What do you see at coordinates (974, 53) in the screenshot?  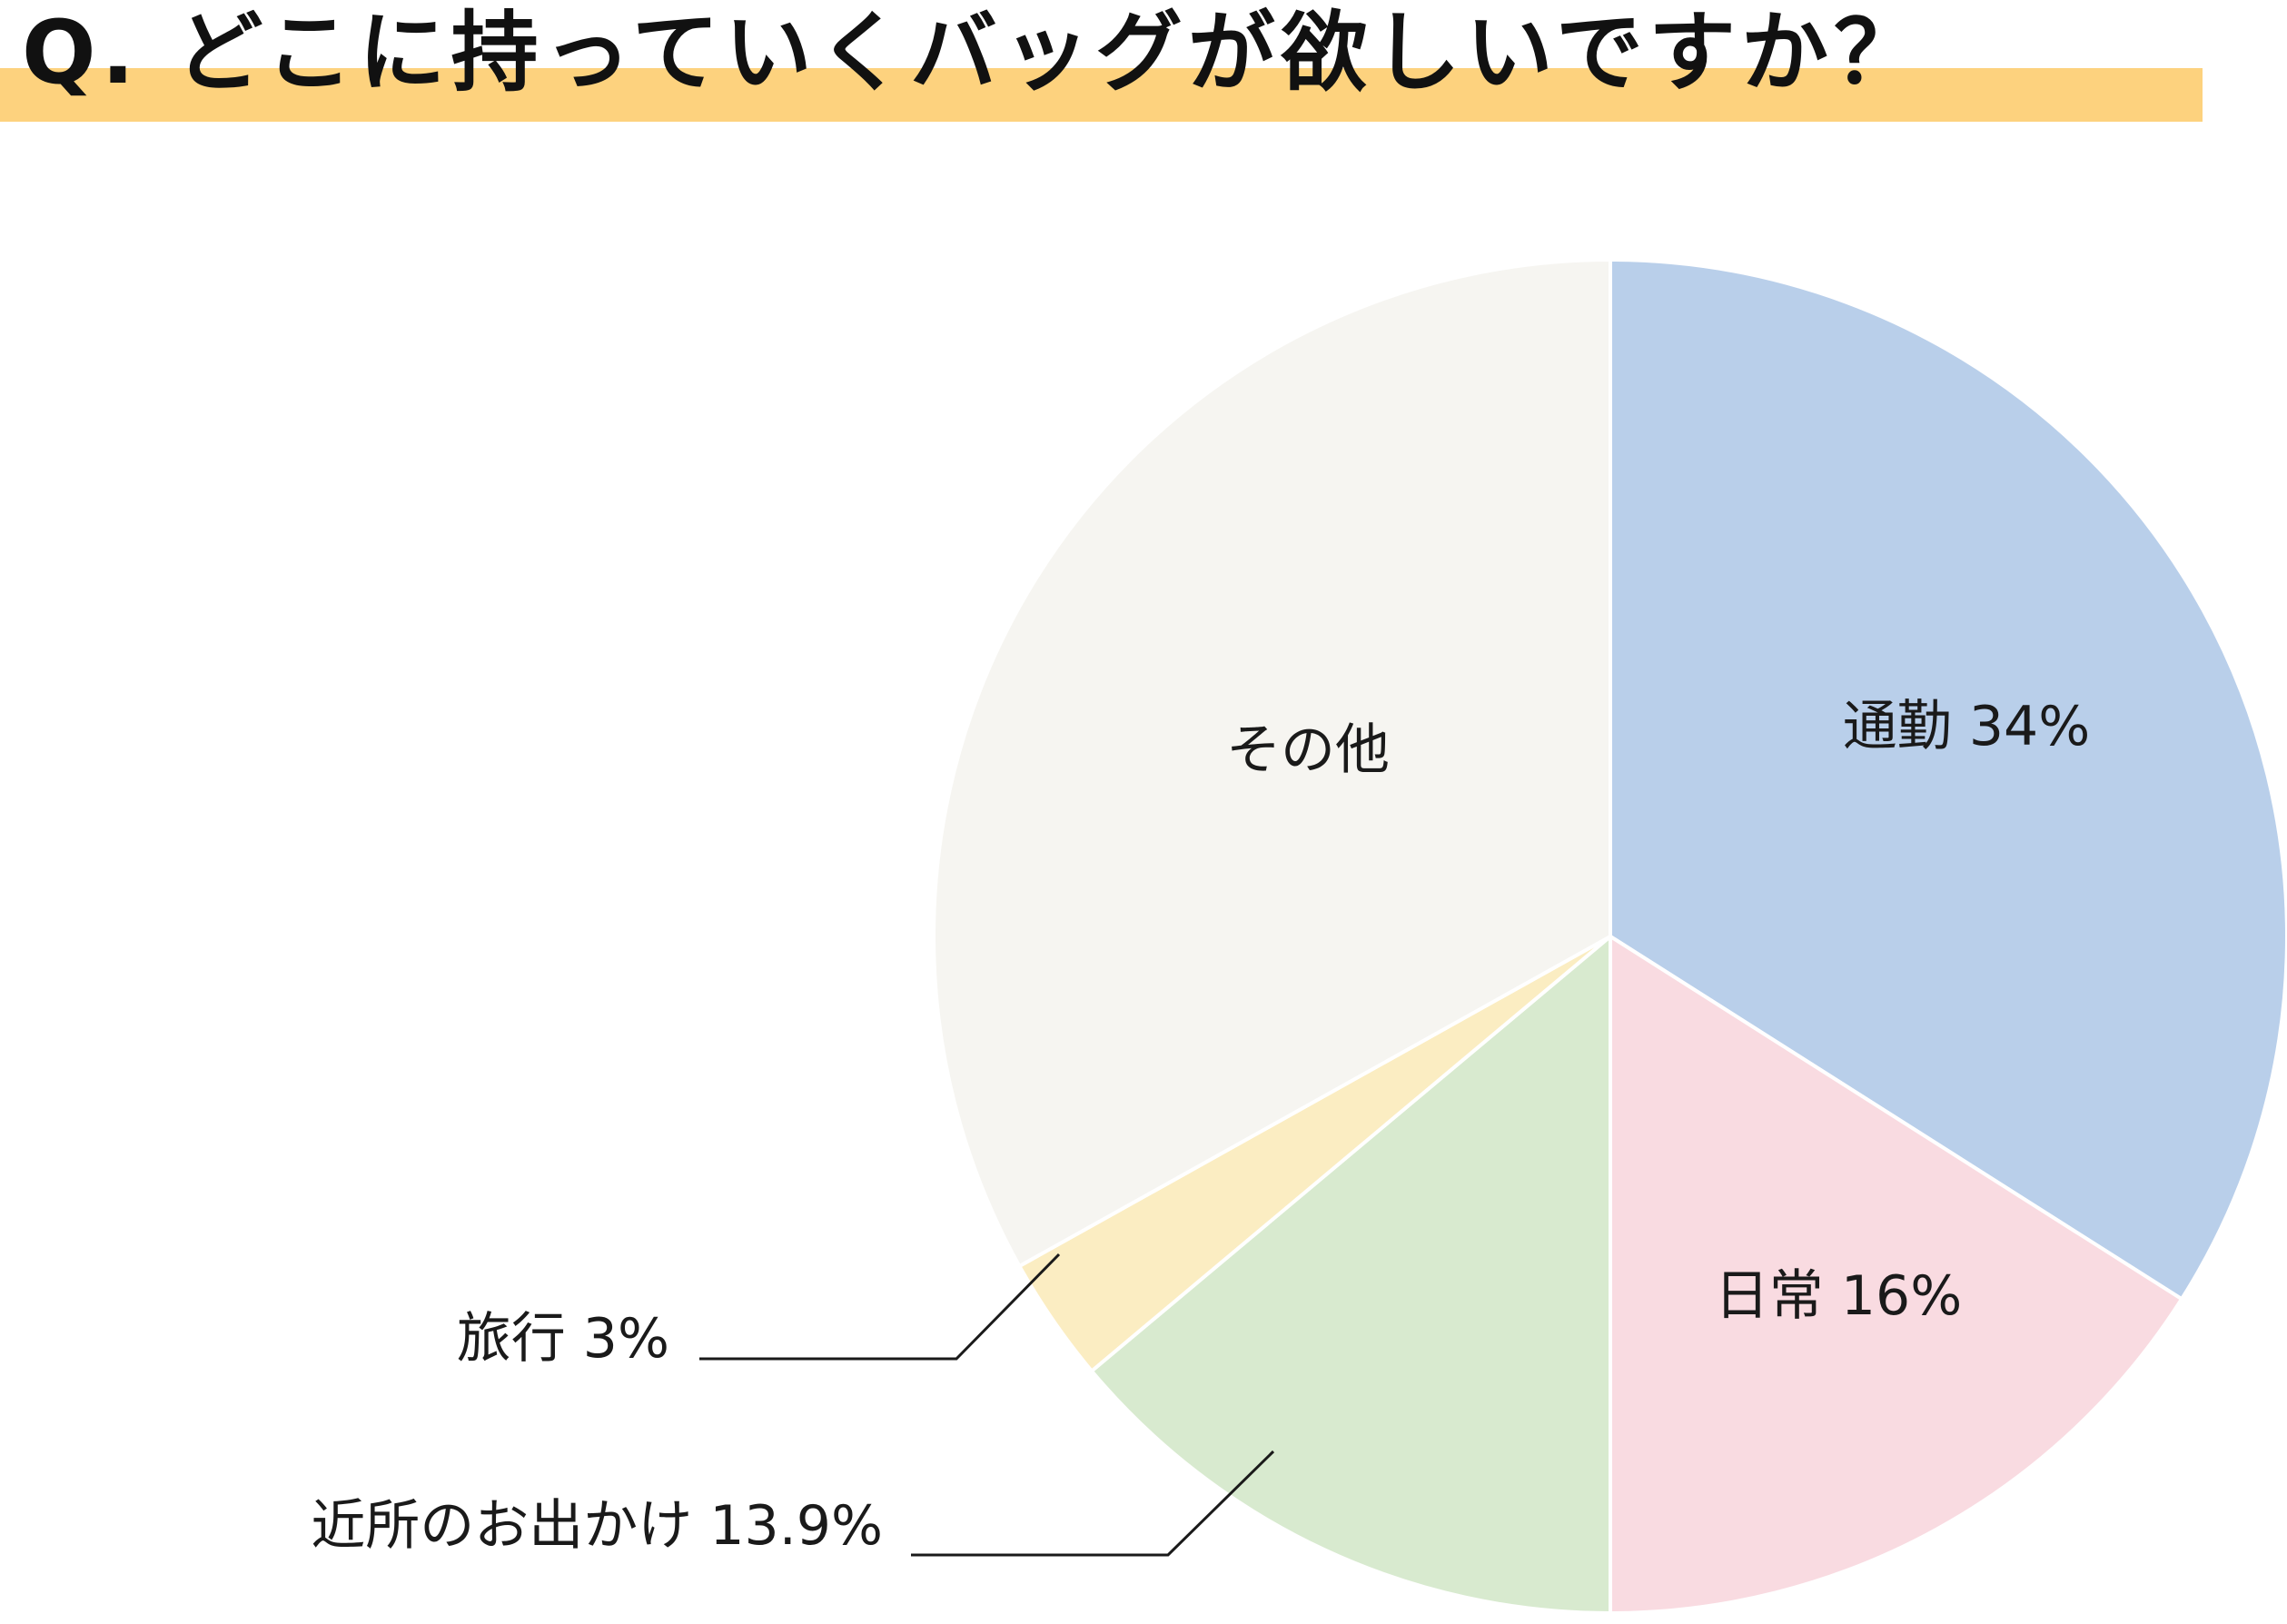 I see `chart-title: Q. どこに持っていくバッグが欲しいですか？` at bounding box center [974, 53].